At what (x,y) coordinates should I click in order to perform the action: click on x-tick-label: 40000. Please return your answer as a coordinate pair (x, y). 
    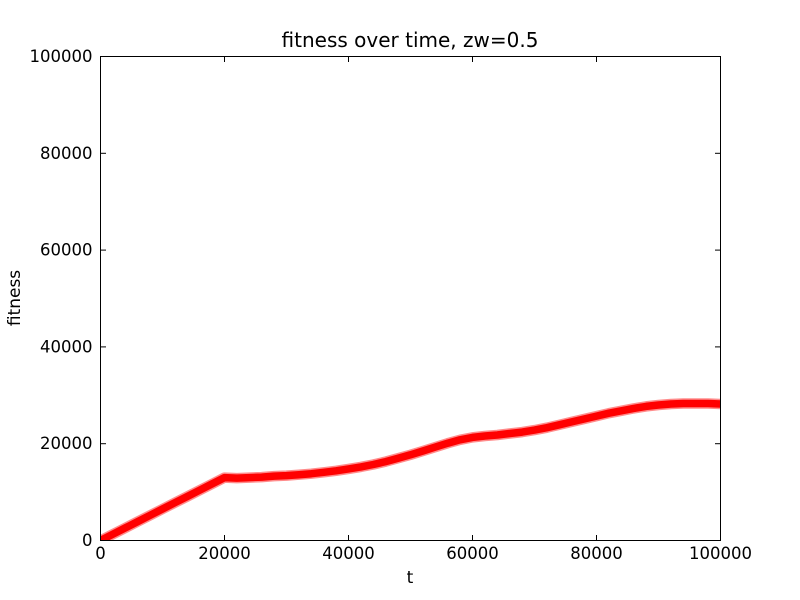
    Looking at the image, I should click on (348, 553).